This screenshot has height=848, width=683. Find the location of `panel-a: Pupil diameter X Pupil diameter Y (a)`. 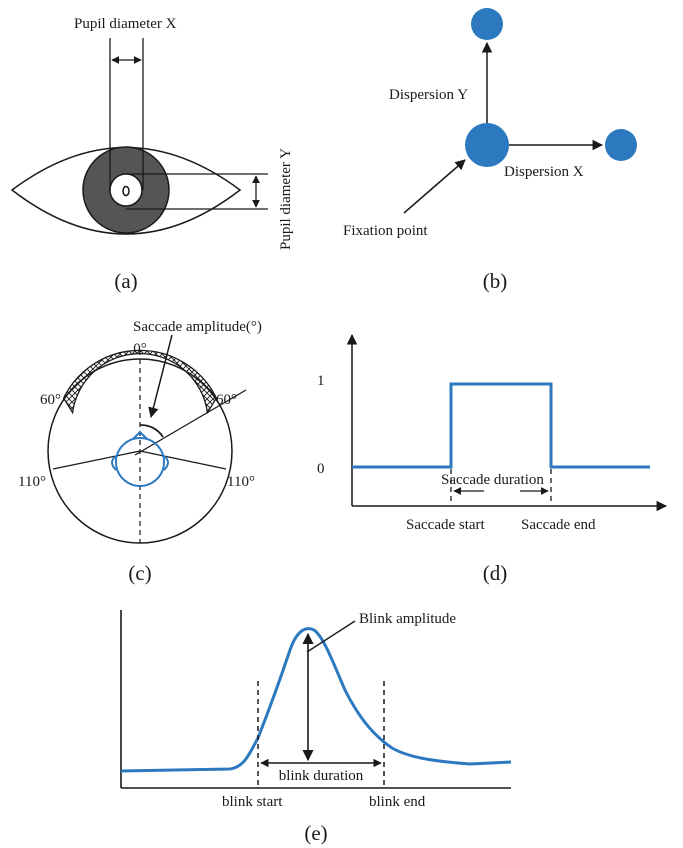

panel-a: Pupil diameter X Pupil diameter Y (a) is located at coordinates (152, 154).